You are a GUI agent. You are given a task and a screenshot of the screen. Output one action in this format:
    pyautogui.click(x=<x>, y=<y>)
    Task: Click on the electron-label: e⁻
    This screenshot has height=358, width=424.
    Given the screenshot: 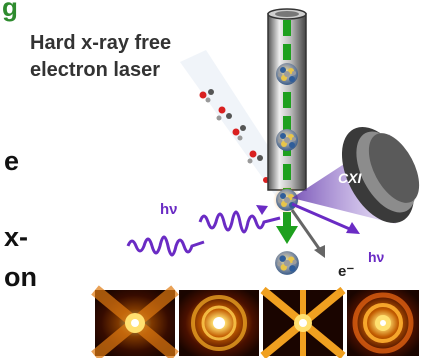 What is the action you would take?
    pyautogui.click(x=346, y=271)
    